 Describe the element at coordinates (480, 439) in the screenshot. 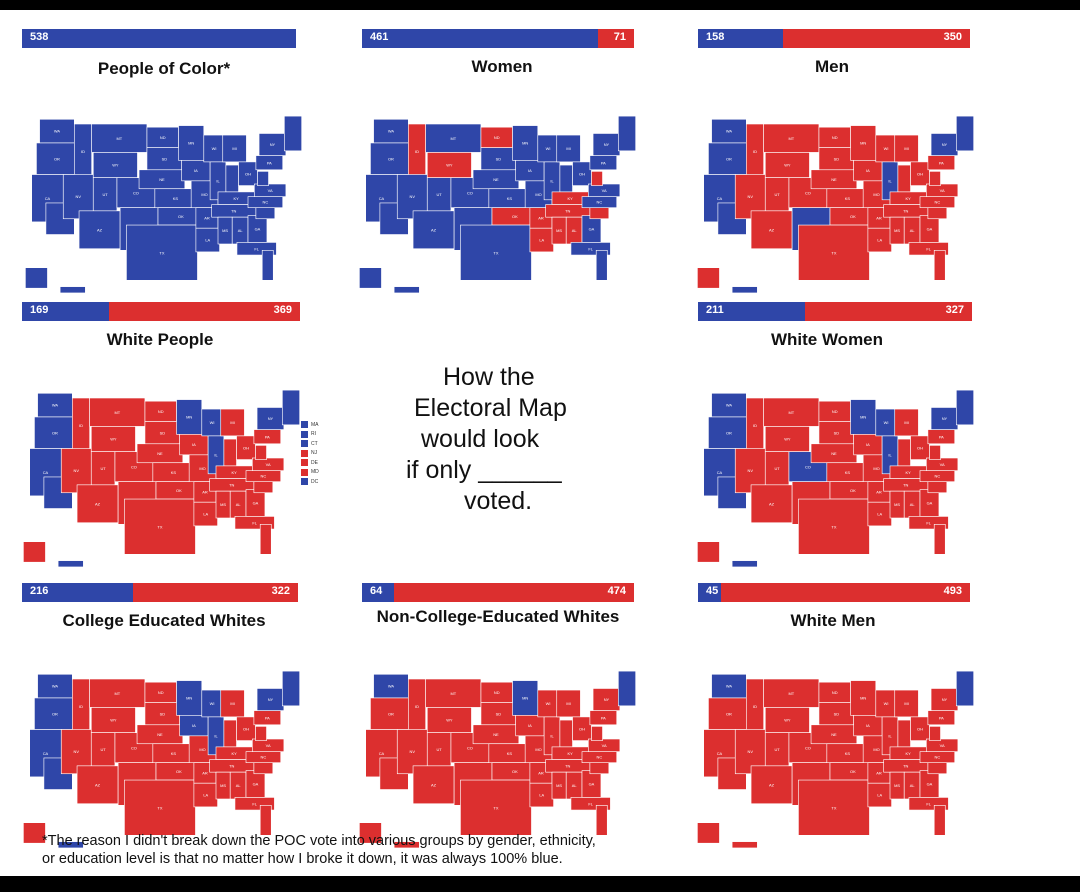

I see `caption-line-3: would look` at that location.